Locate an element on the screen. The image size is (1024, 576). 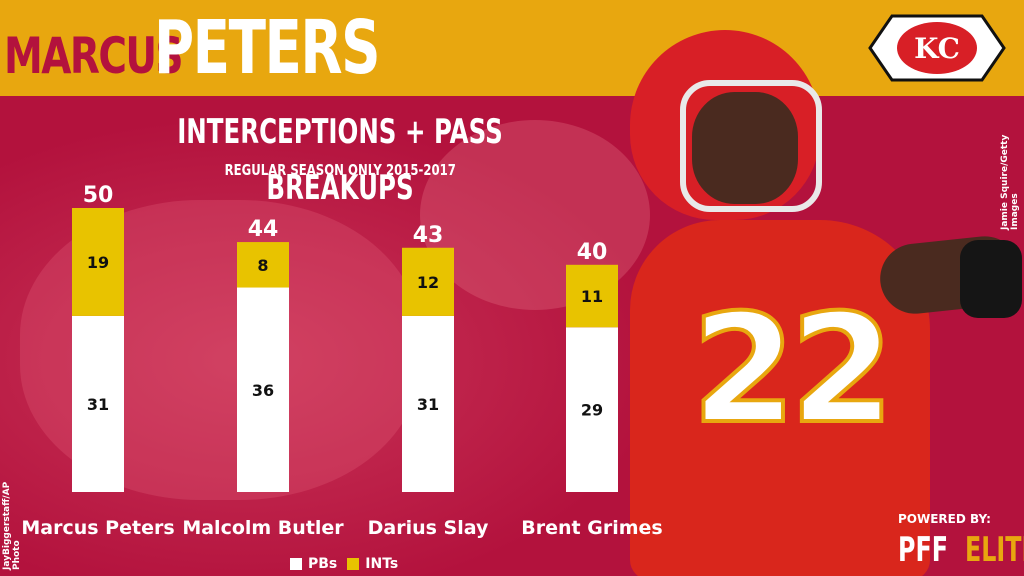
bar-value-label-ints-3: 12 is located at coordinates (428, 282).